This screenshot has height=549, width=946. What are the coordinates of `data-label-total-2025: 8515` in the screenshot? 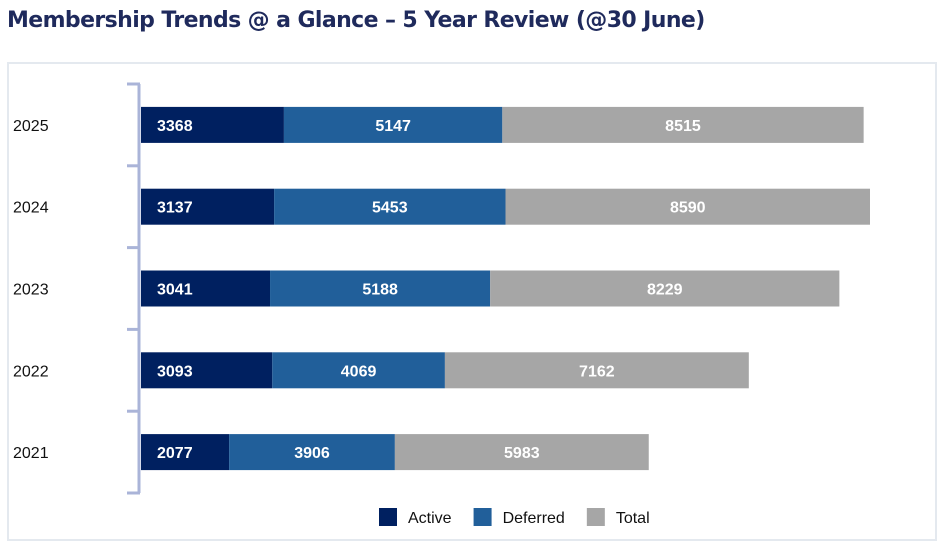 It's located at (683, 126).